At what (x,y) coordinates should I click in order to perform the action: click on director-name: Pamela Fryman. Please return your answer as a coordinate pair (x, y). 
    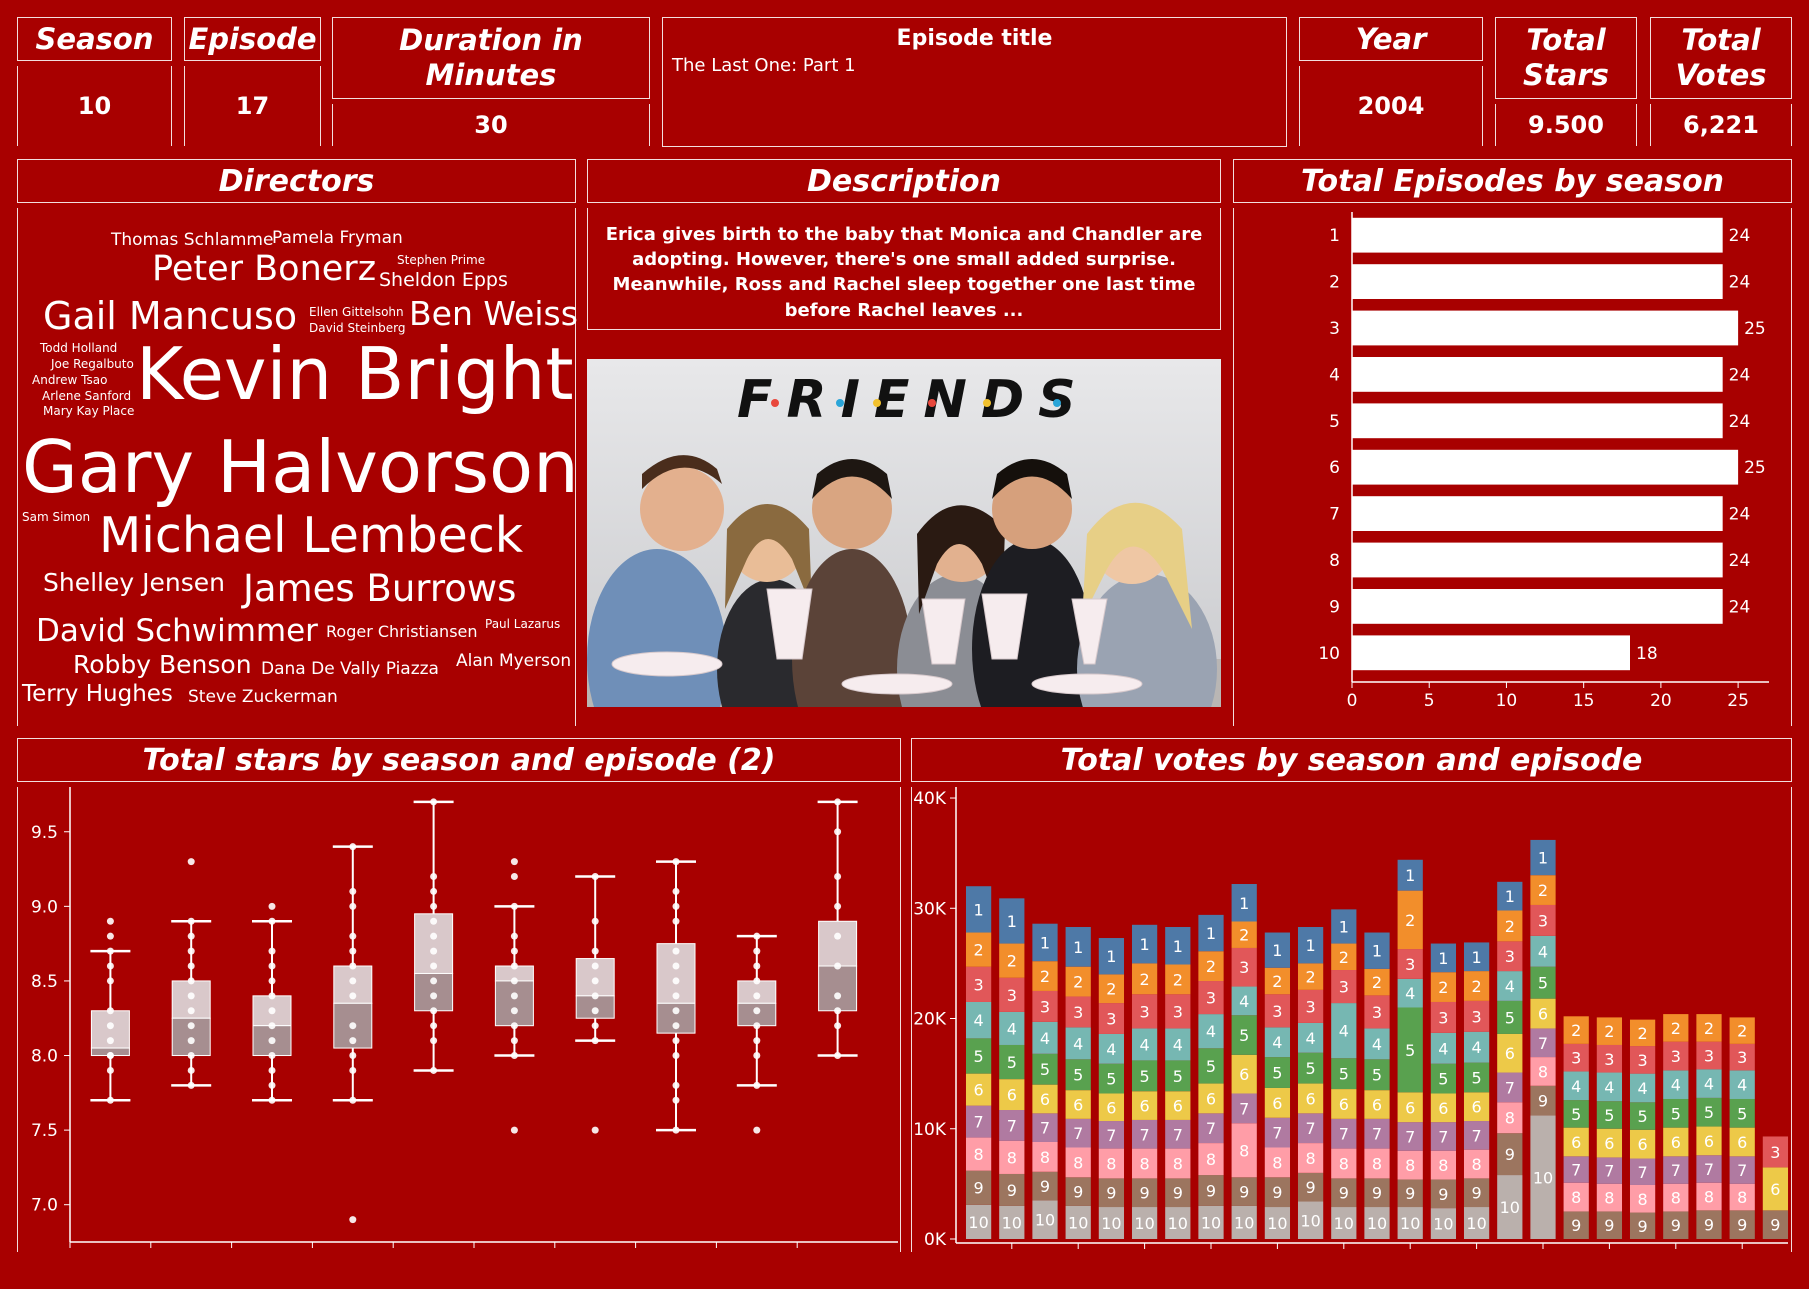
    Looking at the image, I should click on (337, 238).